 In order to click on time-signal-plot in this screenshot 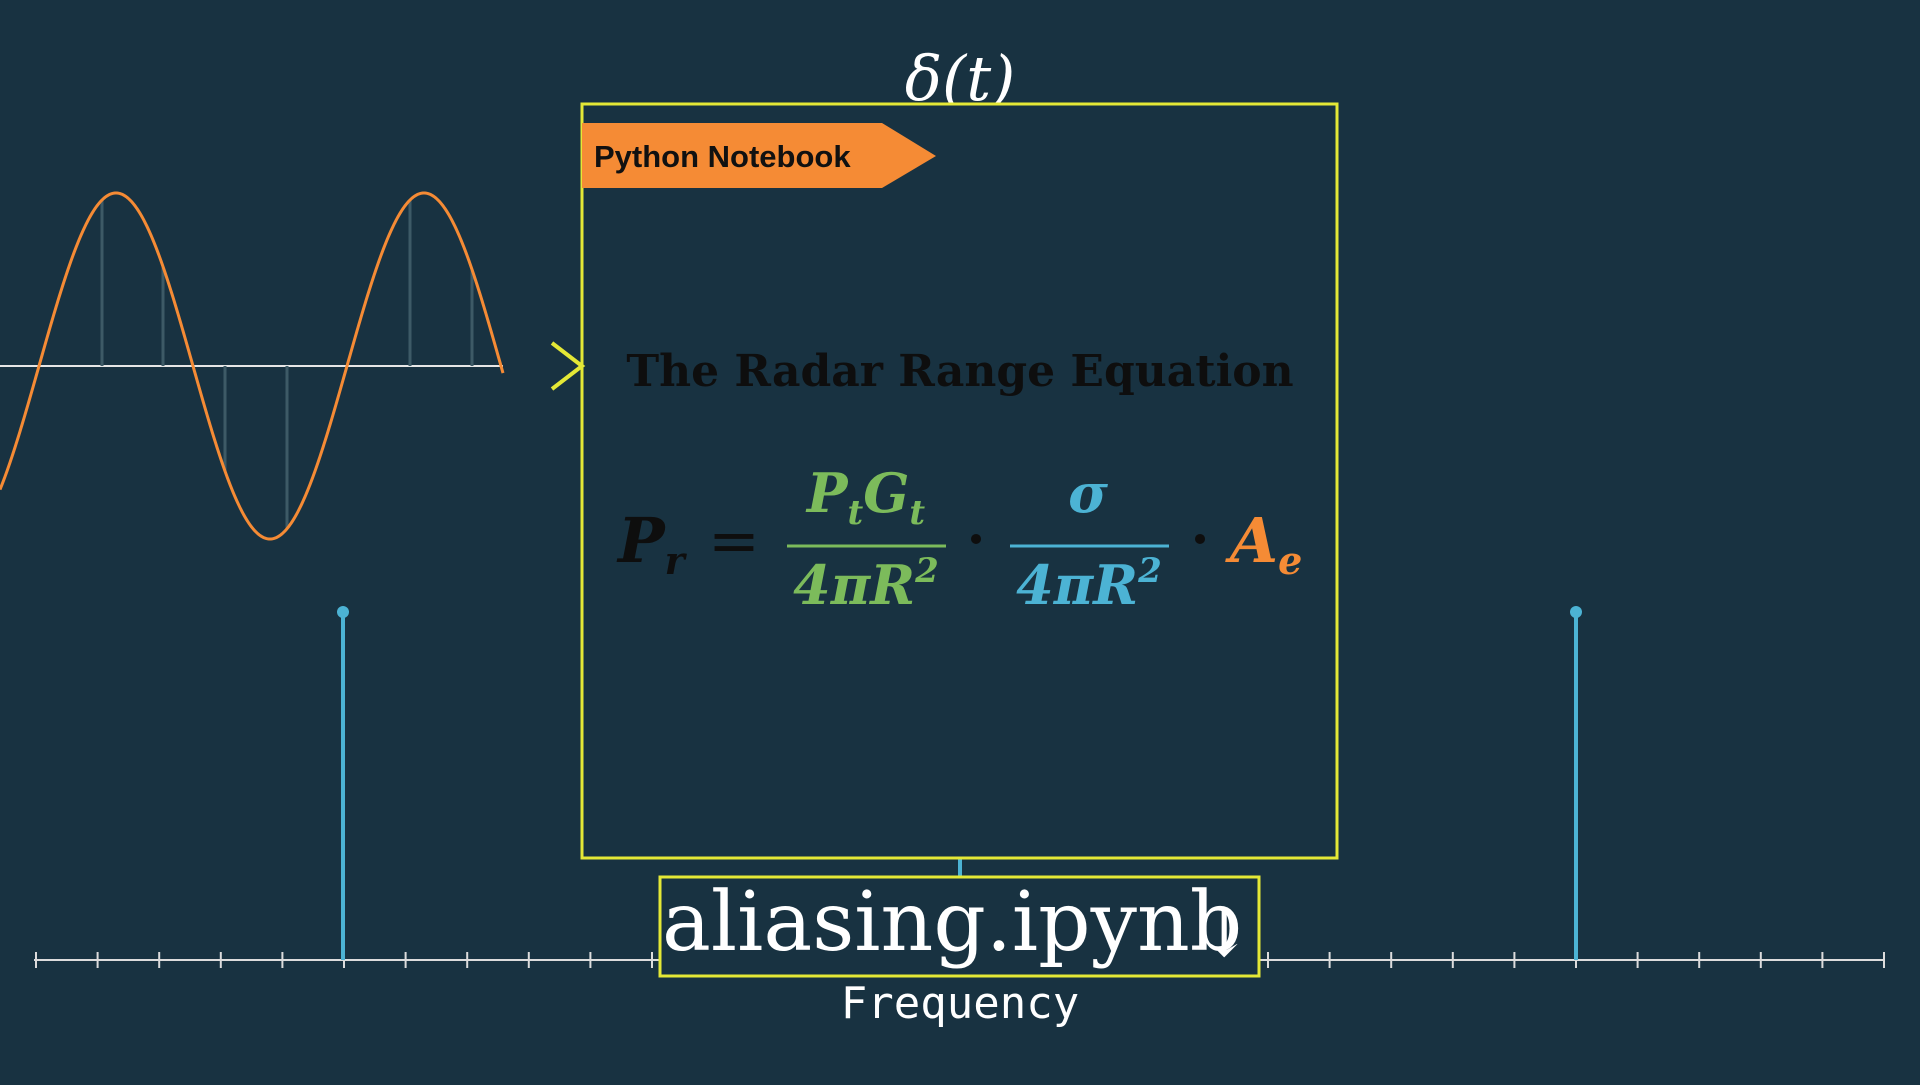, I will do `click(252, 366)`.